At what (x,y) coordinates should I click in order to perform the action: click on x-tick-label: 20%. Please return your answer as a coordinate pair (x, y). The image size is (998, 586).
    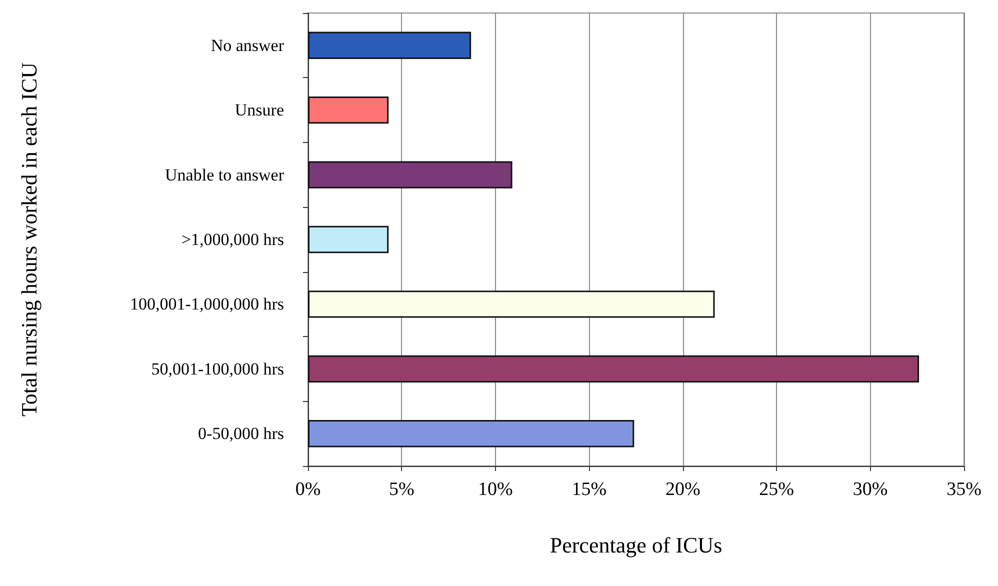
    Looking at the image, I should click on (682, 489).